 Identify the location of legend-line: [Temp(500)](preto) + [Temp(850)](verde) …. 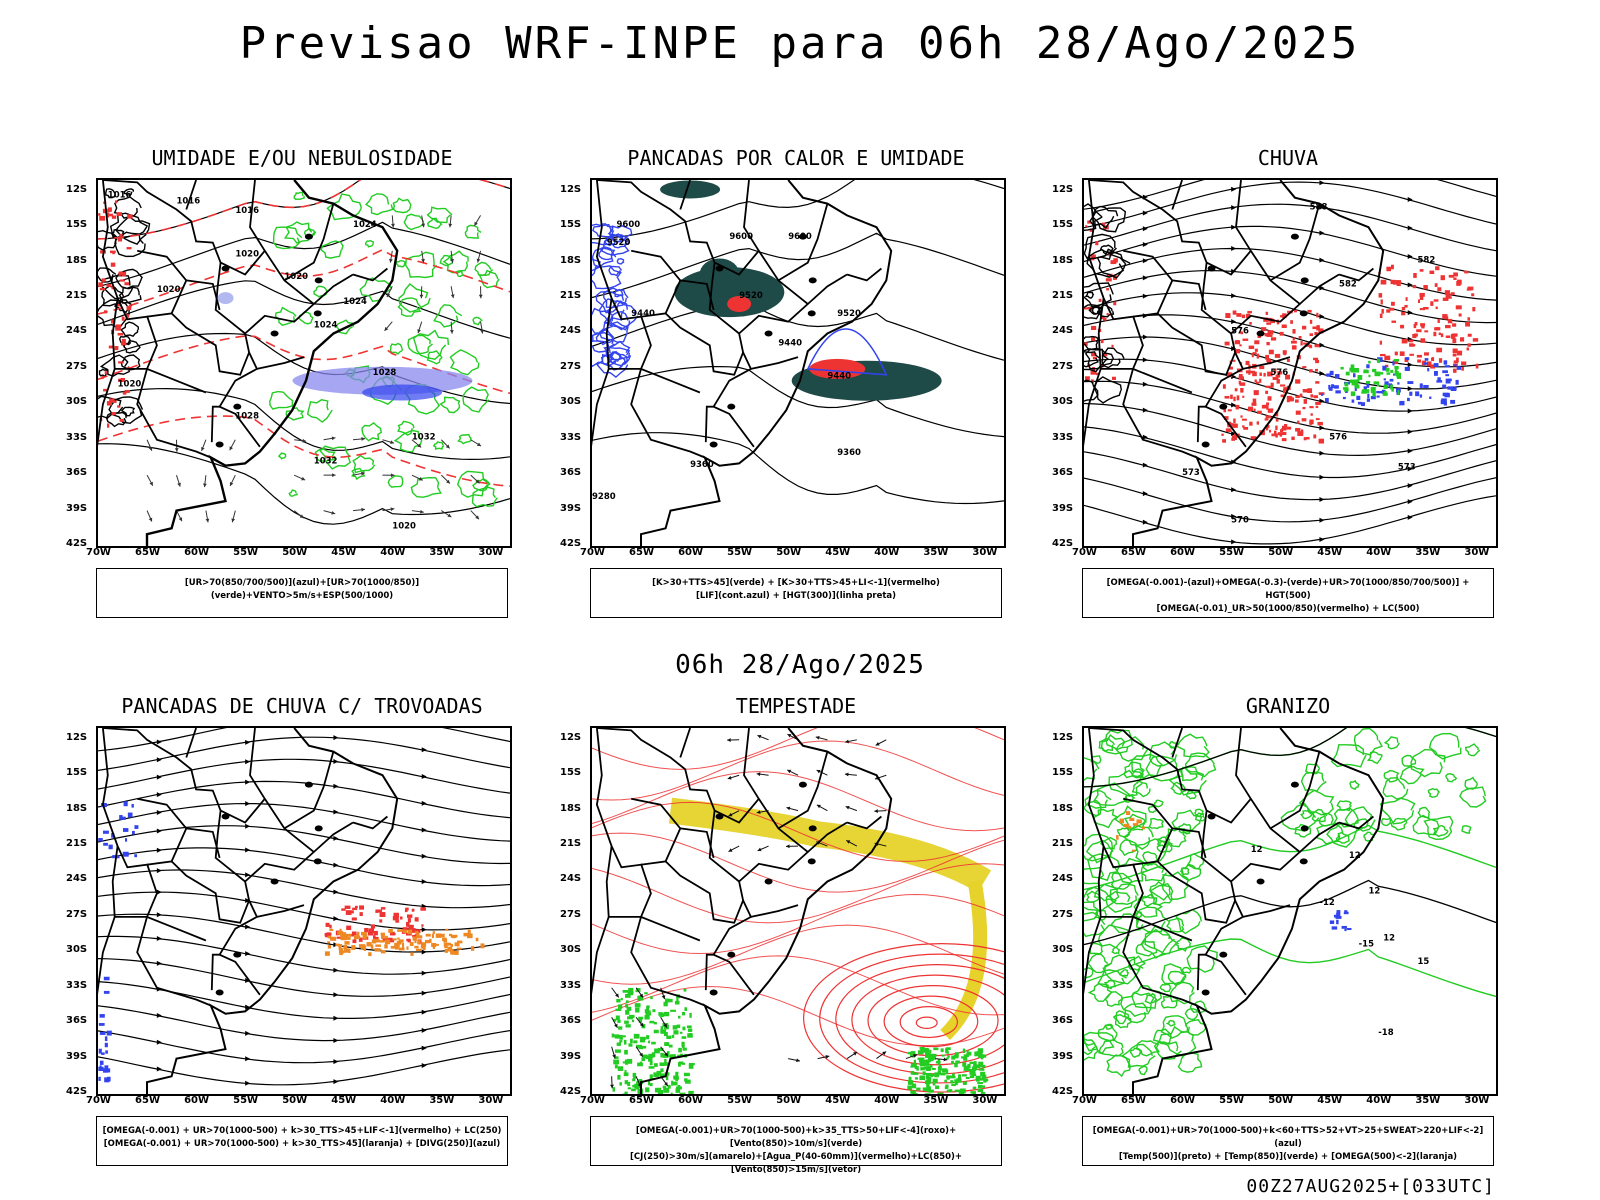
(1288, 1157).